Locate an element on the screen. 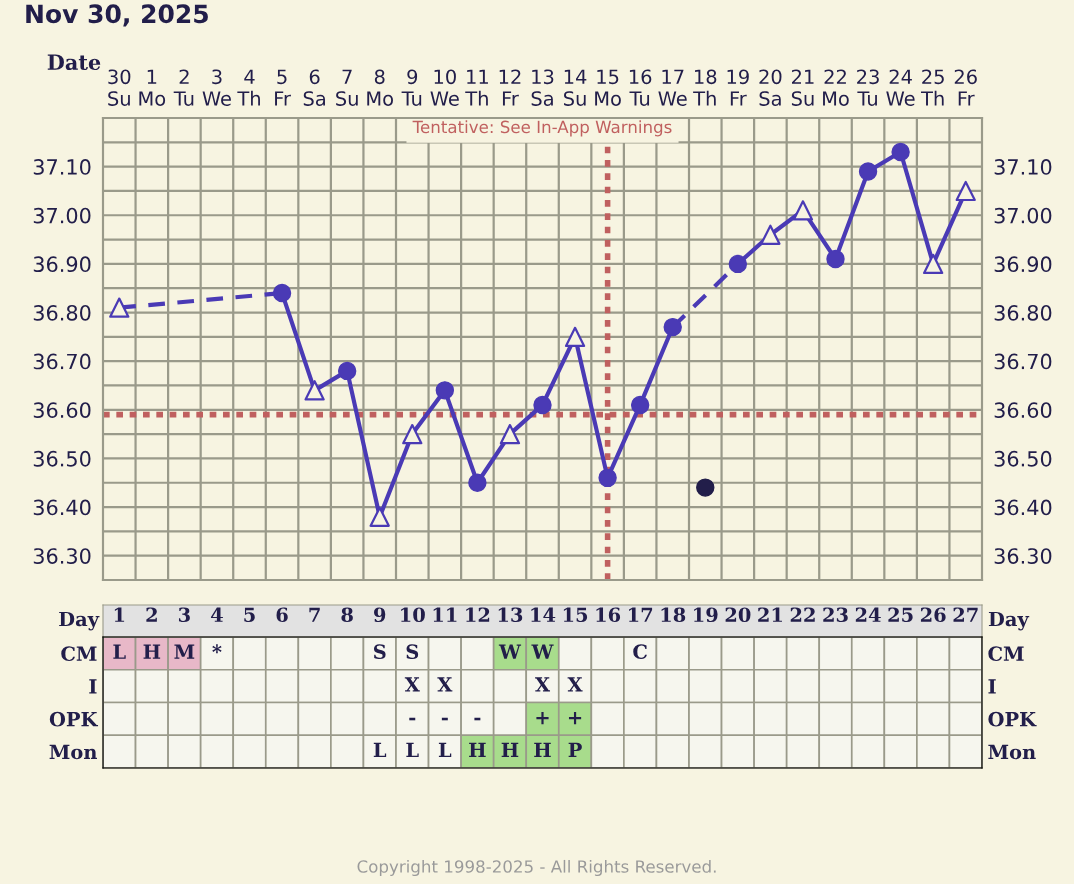  x-tick-label: 25 is located at coordinates (900, 615).